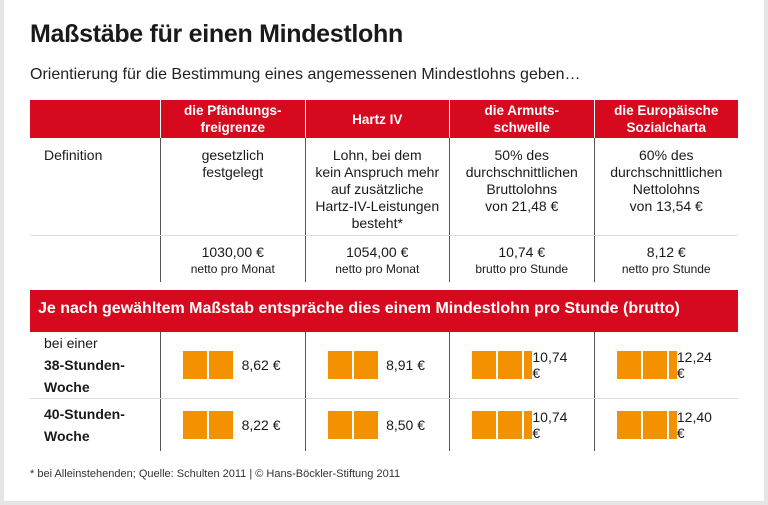  What do you see at coordinates (261, 425) in the screenshot?
I see `bar-value-label: 8,22 €` at bounding box center [261, 425].